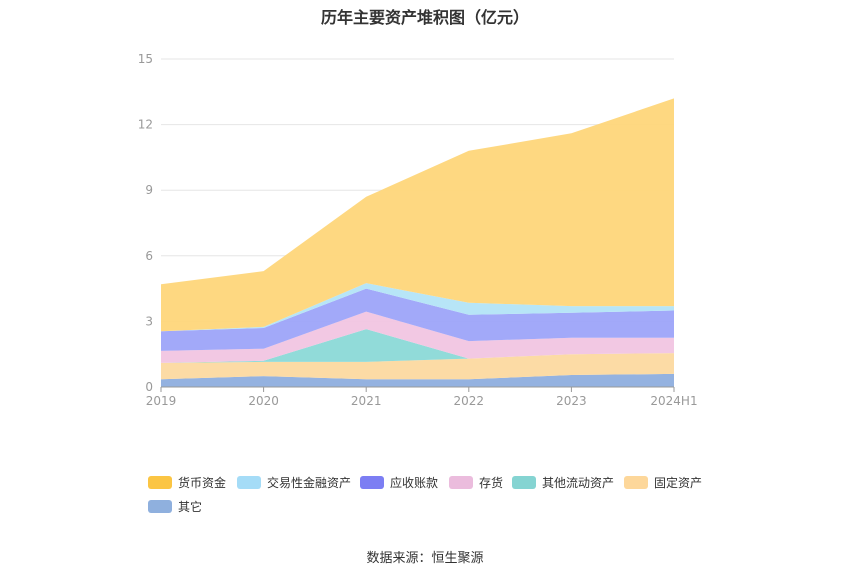 This screenshot has width=850, height=575. Describe the element at coordinates (571, 401) in the screenshot. I see `x-tick-label: 2023` at that location.